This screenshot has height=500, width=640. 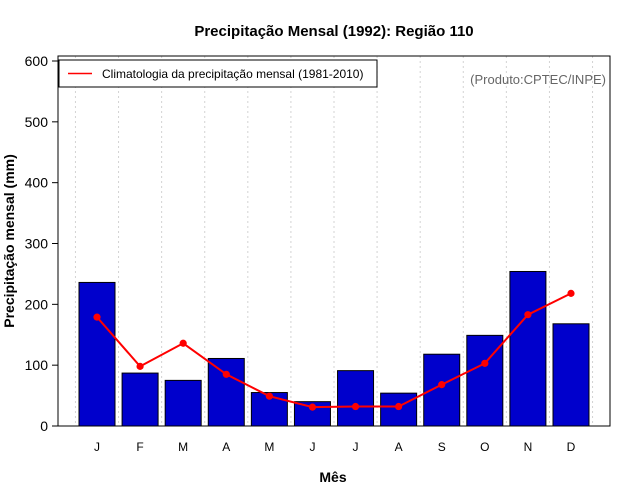 I want to click on x-tick-label: D, so click(x=571, y=447).